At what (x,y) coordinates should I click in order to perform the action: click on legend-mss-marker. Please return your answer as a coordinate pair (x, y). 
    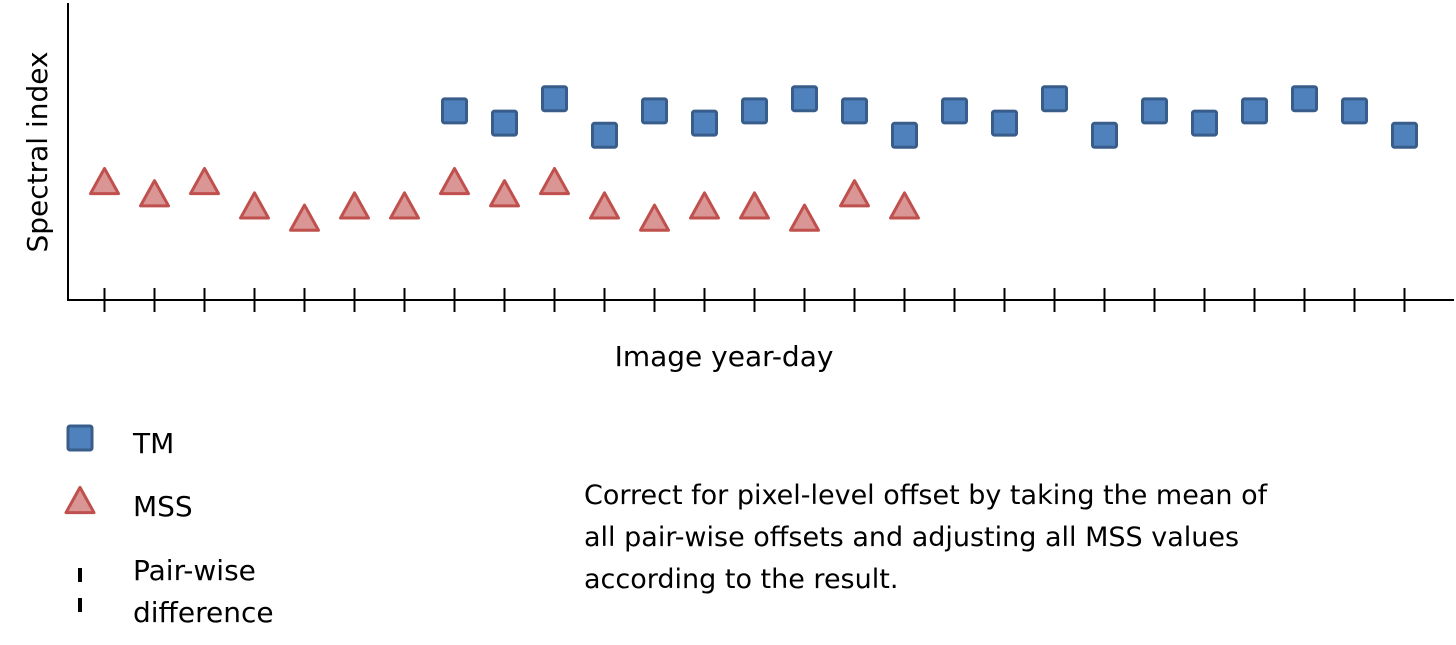
    Looking at the image, I should click on (80, 500).